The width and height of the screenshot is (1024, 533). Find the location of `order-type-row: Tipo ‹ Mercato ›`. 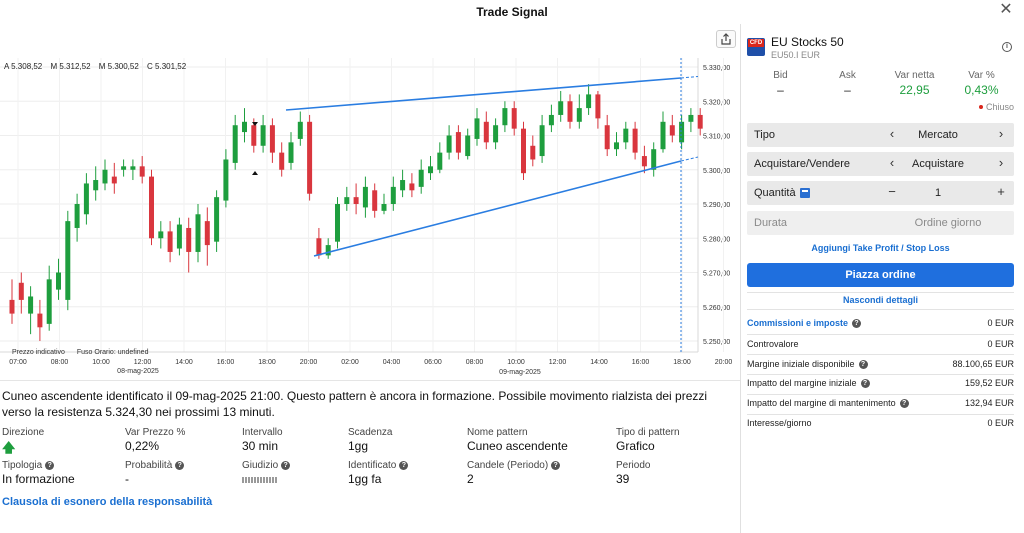

order-type-row: Tipo ‹ Mercato › is located at coordinates (880, 135).